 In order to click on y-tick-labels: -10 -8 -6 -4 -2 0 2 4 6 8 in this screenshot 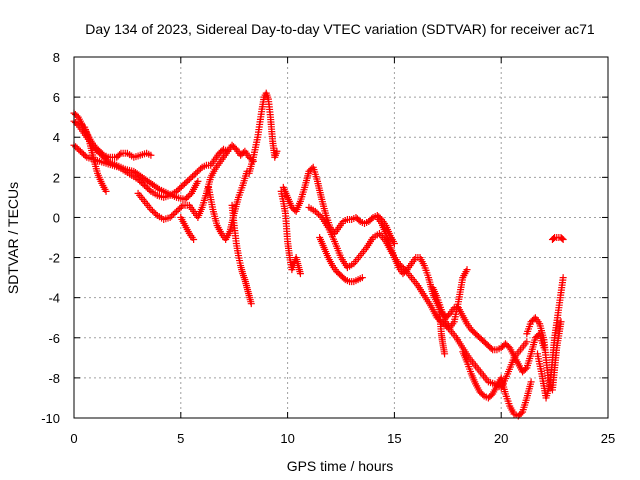, I will do `click(50, 238)`.